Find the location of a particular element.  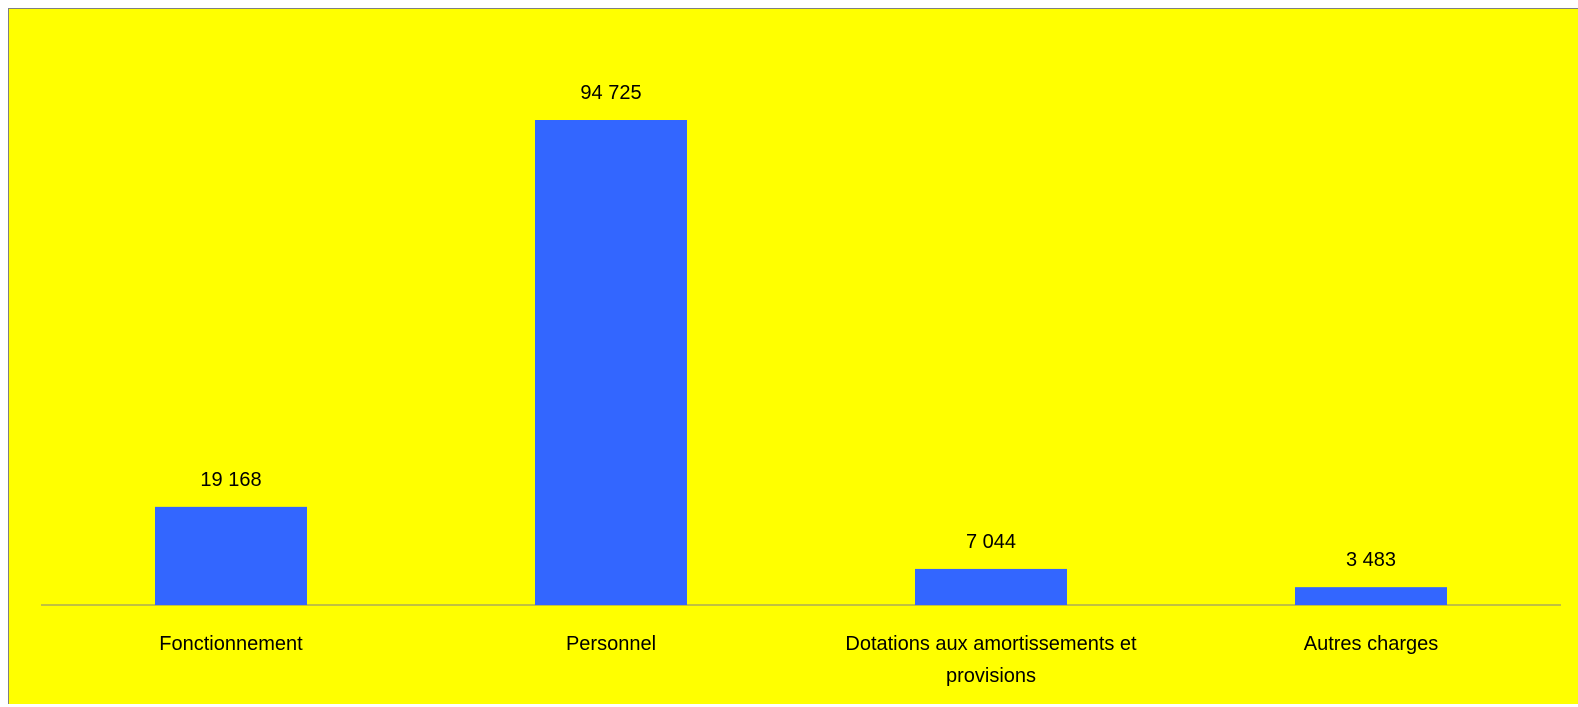

data-label-0: 19 168 is located at coordinates (230, 480).